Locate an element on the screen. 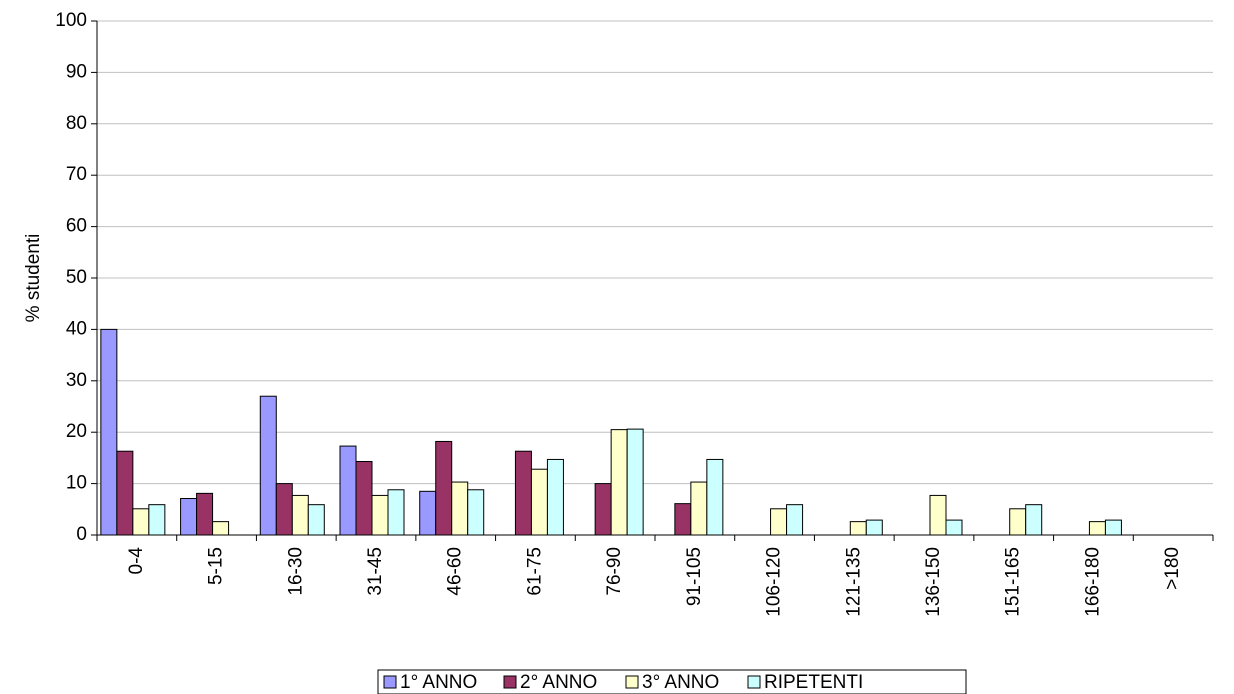  x-tick-label: 5-15 is located at coordinates (216, 566).